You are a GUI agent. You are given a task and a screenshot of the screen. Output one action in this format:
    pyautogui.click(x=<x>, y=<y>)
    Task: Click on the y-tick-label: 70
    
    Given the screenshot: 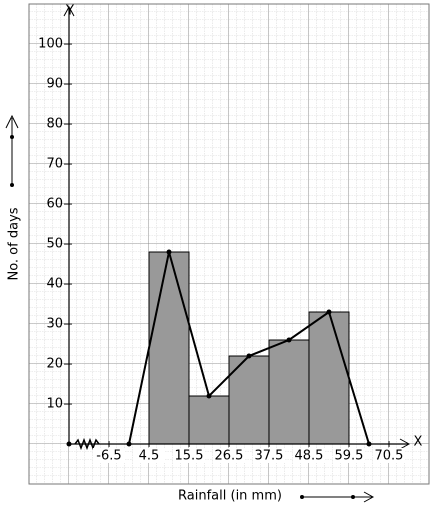 What is the action you would take?
    pyautogui.click(x=54, y=164)
    